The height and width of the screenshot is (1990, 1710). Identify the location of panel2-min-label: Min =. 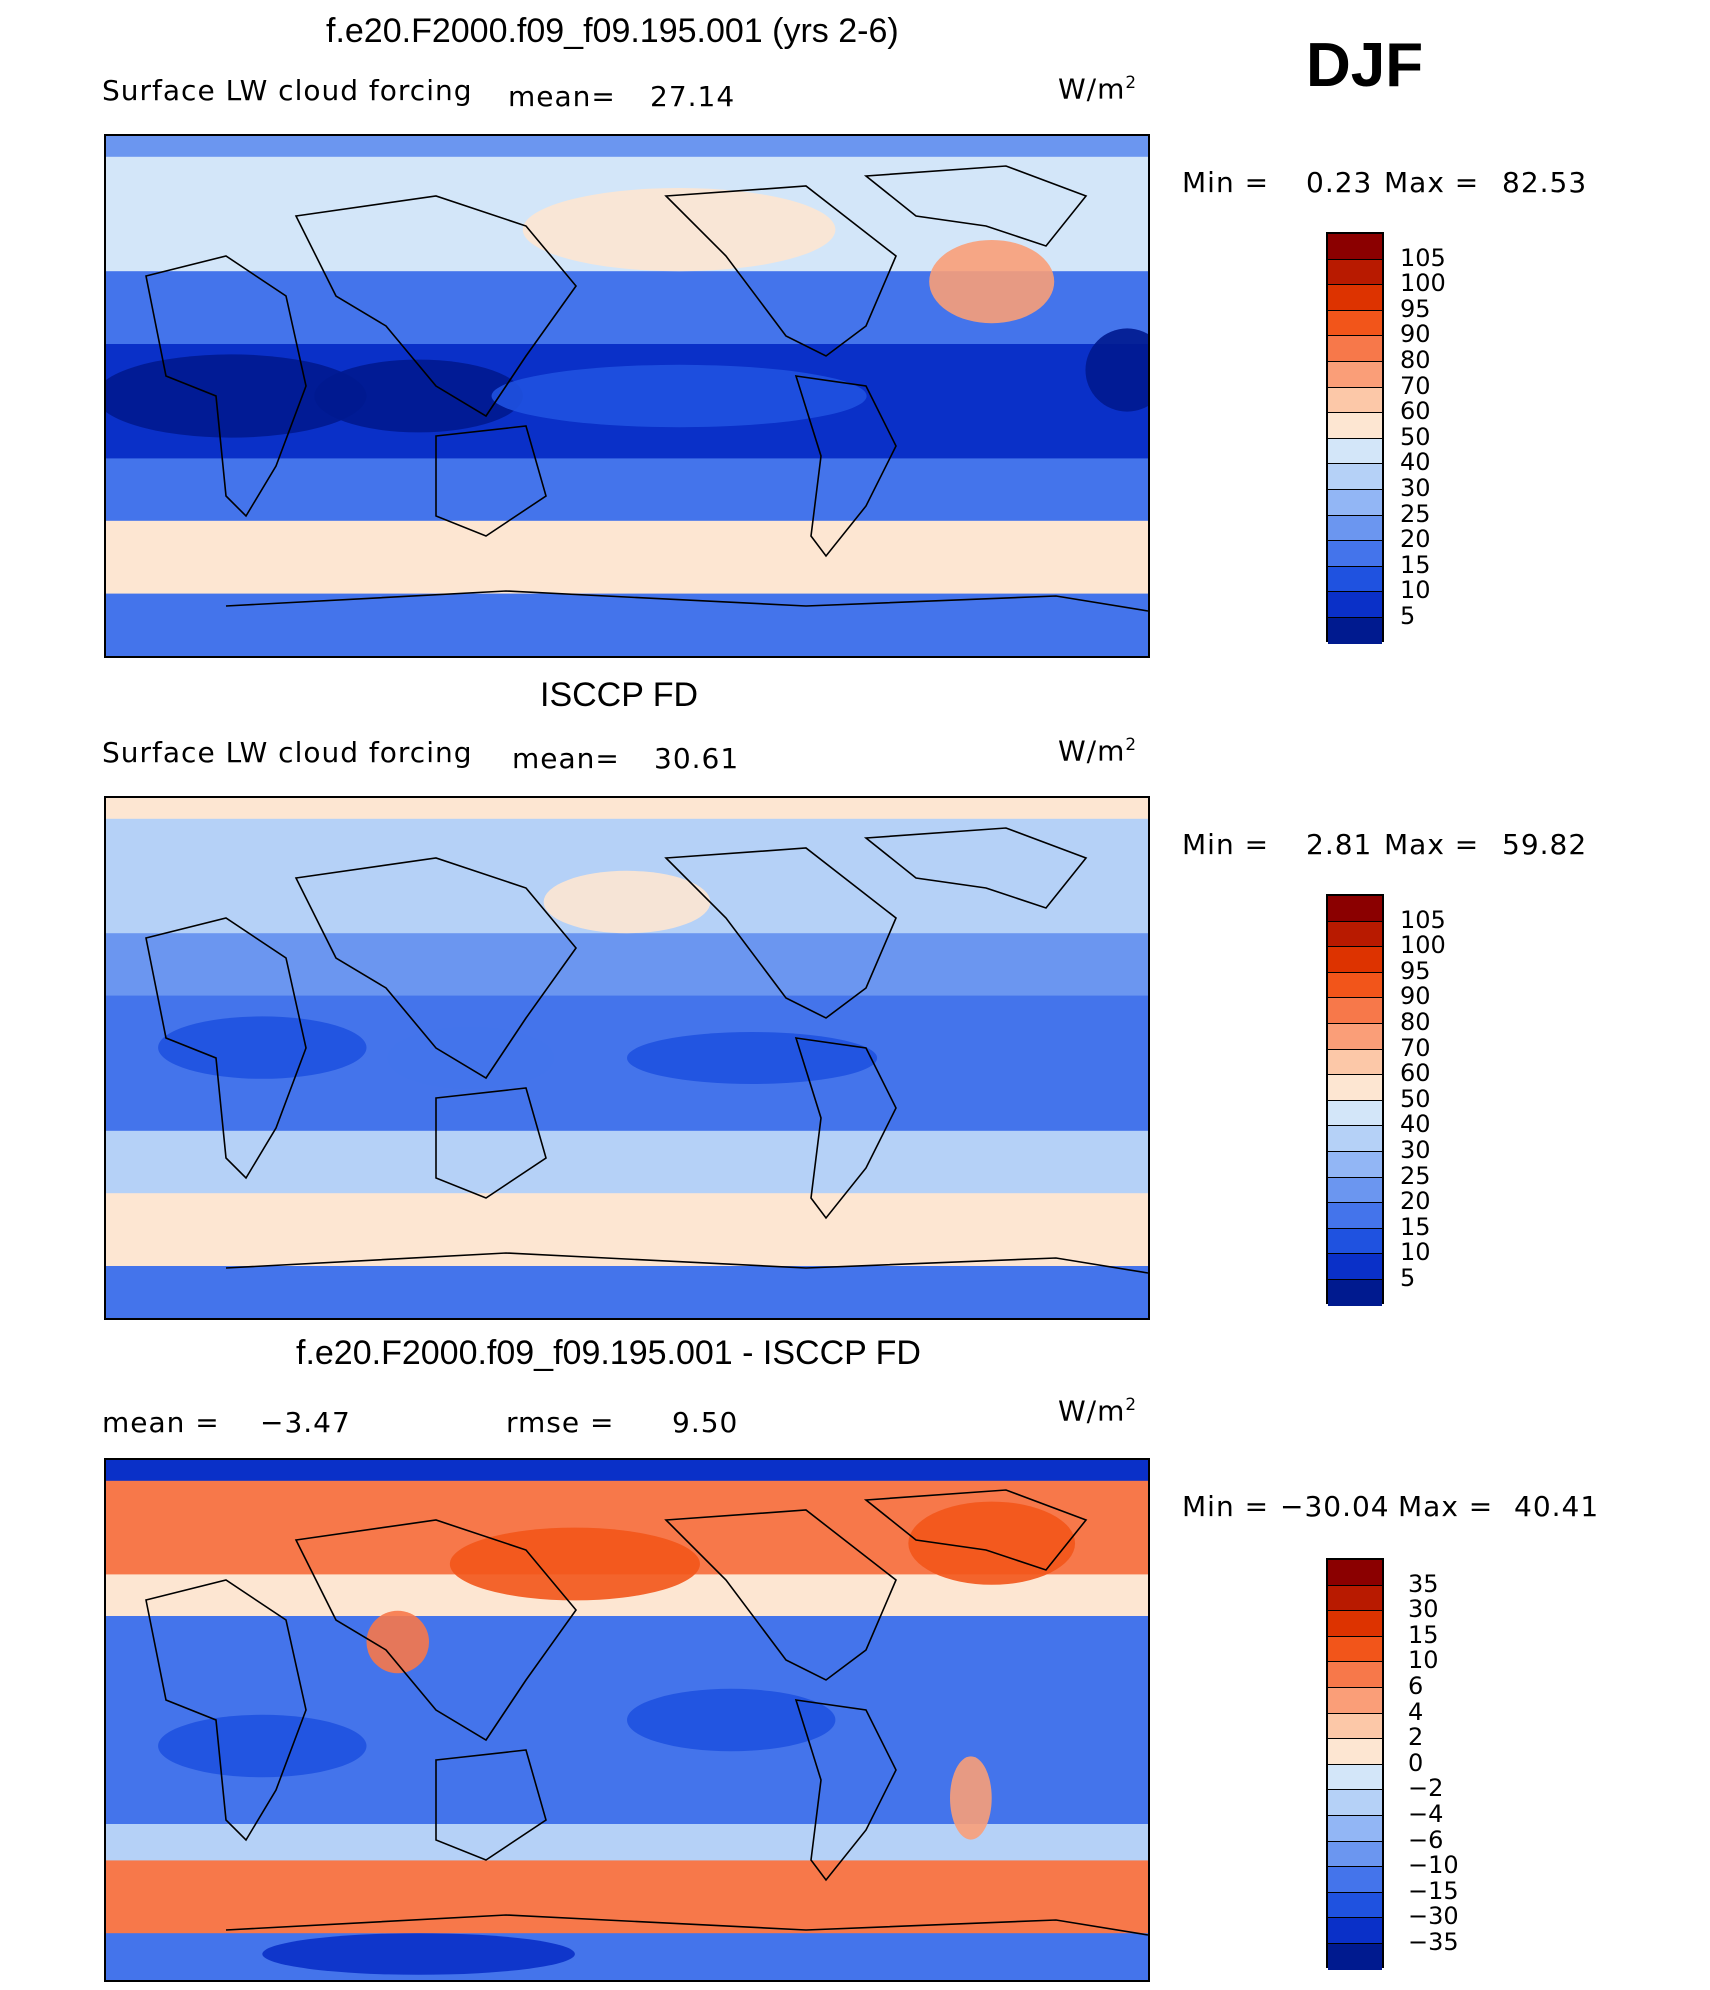
(1226, 844).